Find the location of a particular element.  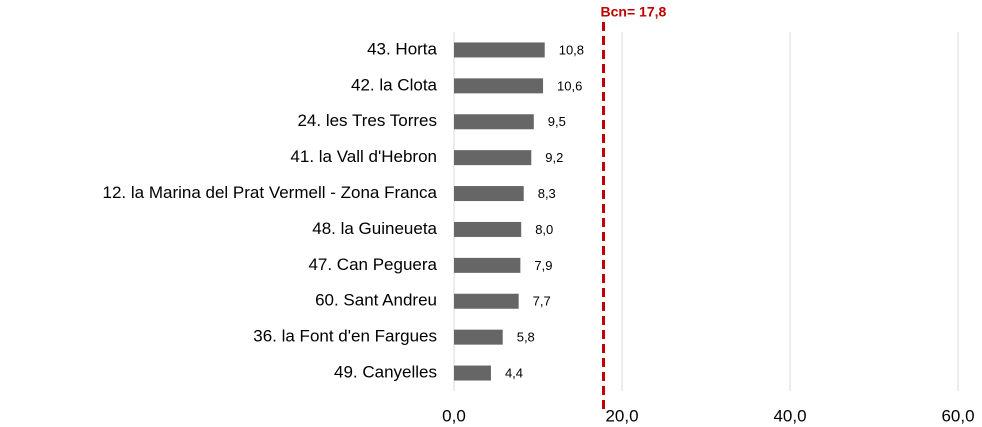

data-label: 9,2 is located at coordinates (554, 157).